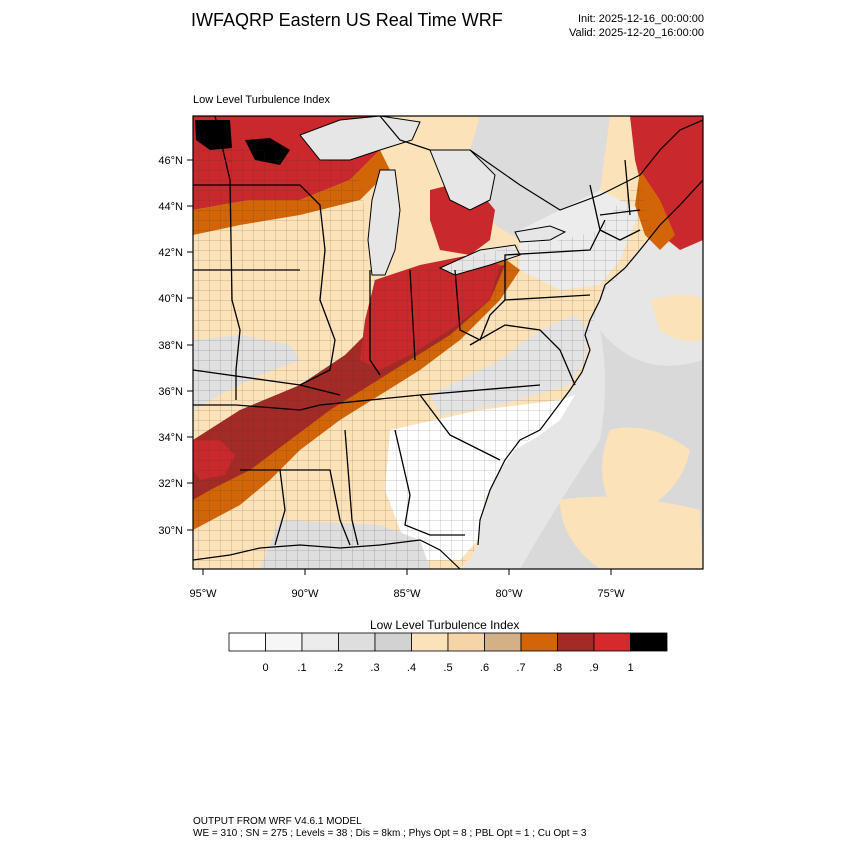 The height and width of the screenshot is (850, 850). What do you see at coordinates (170, 346) in the screenshot?
I see `lat-label: 38°N` at bounding box center [170, 346].